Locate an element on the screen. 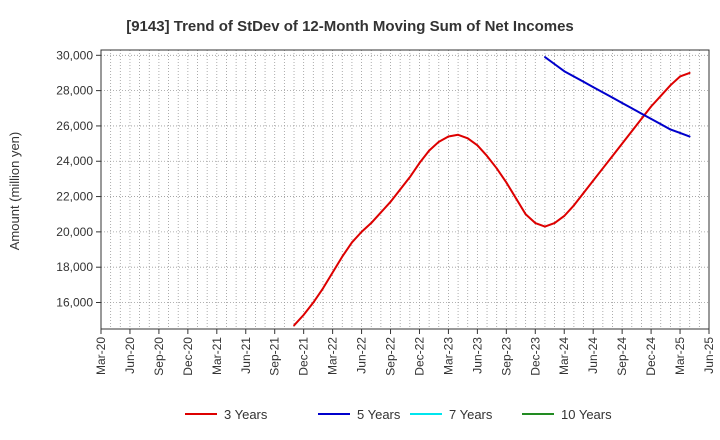  x-tick-label: Jun-25 is located at coordinates (709, 355).